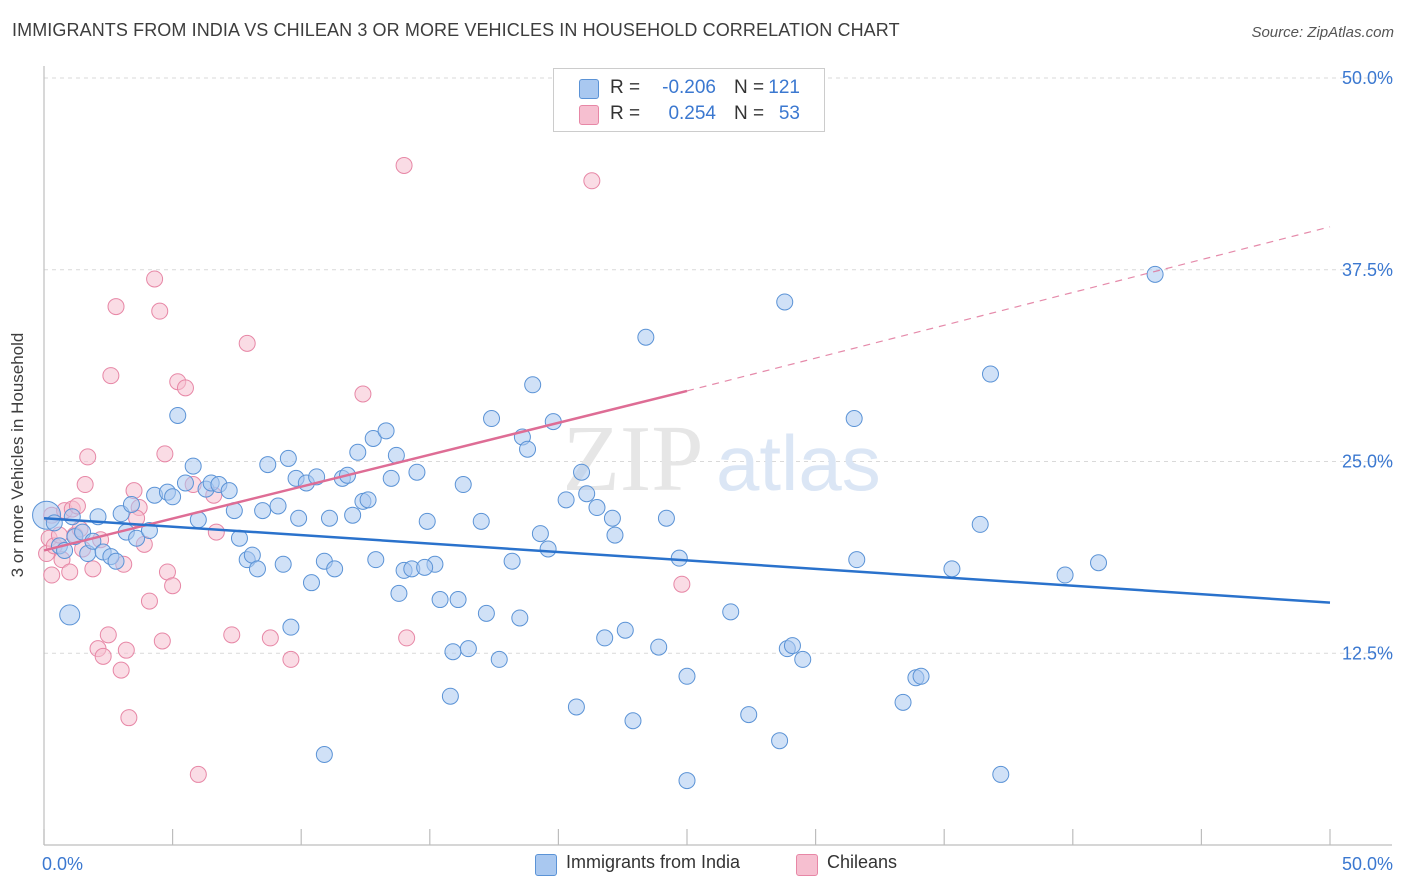  I want to click on legend-n-value: 121, so click(784, 87).